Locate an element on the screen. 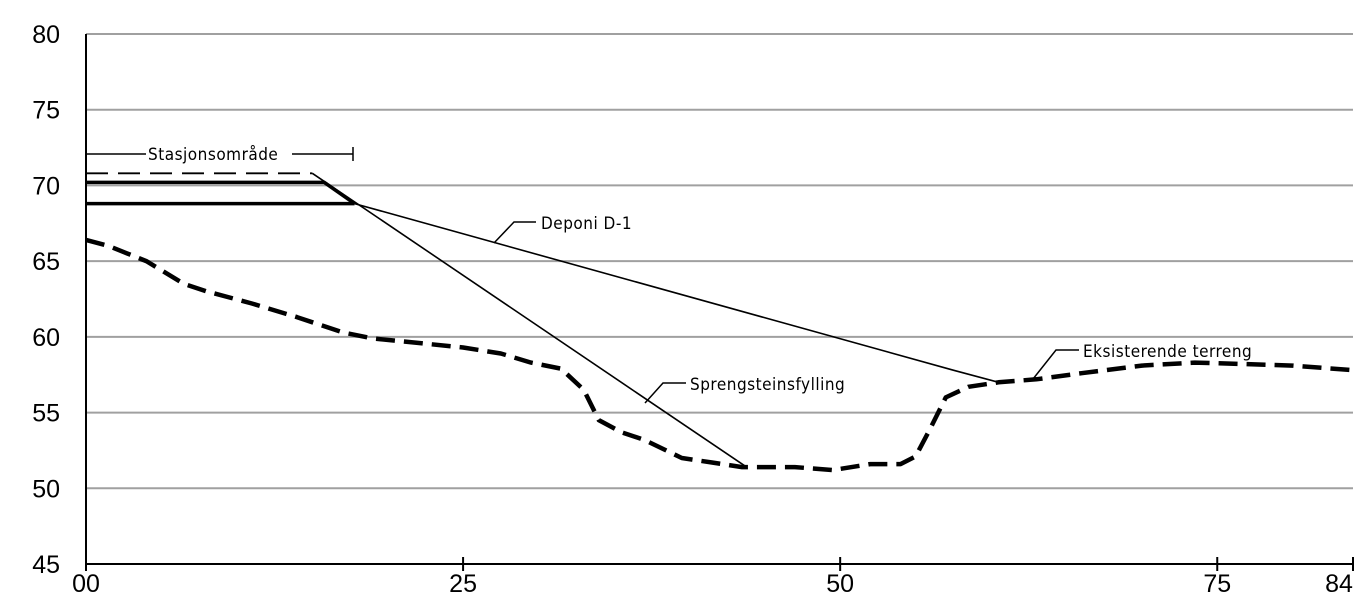  y-tick-label: 55 is located at coordinates (46, 414).